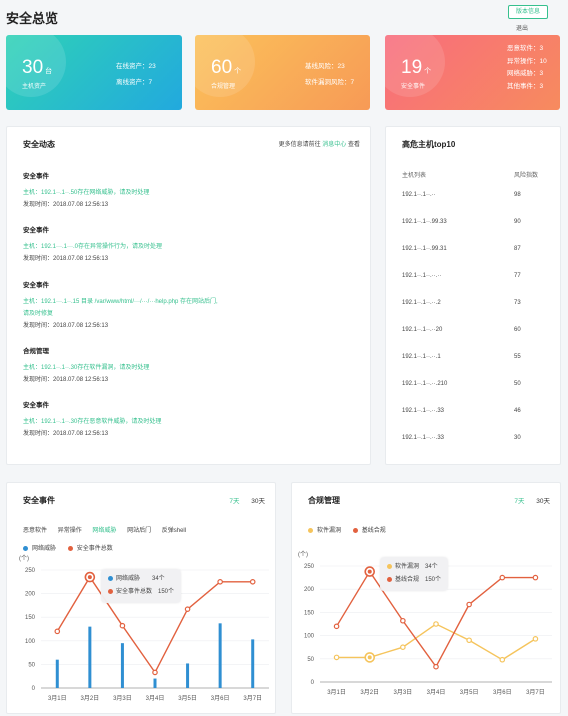 Image resolution: width=568 pixels, height=716 pixels. Describe the element at coordinates (174, 531) in the screenshot. I see `category-reverse-shell: 反弹shell` at that location.